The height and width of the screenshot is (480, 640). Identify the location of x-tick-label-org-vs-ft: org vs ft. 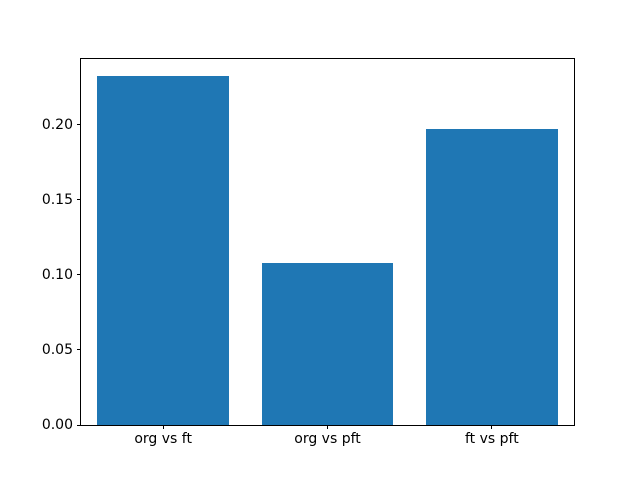
(163, 439).